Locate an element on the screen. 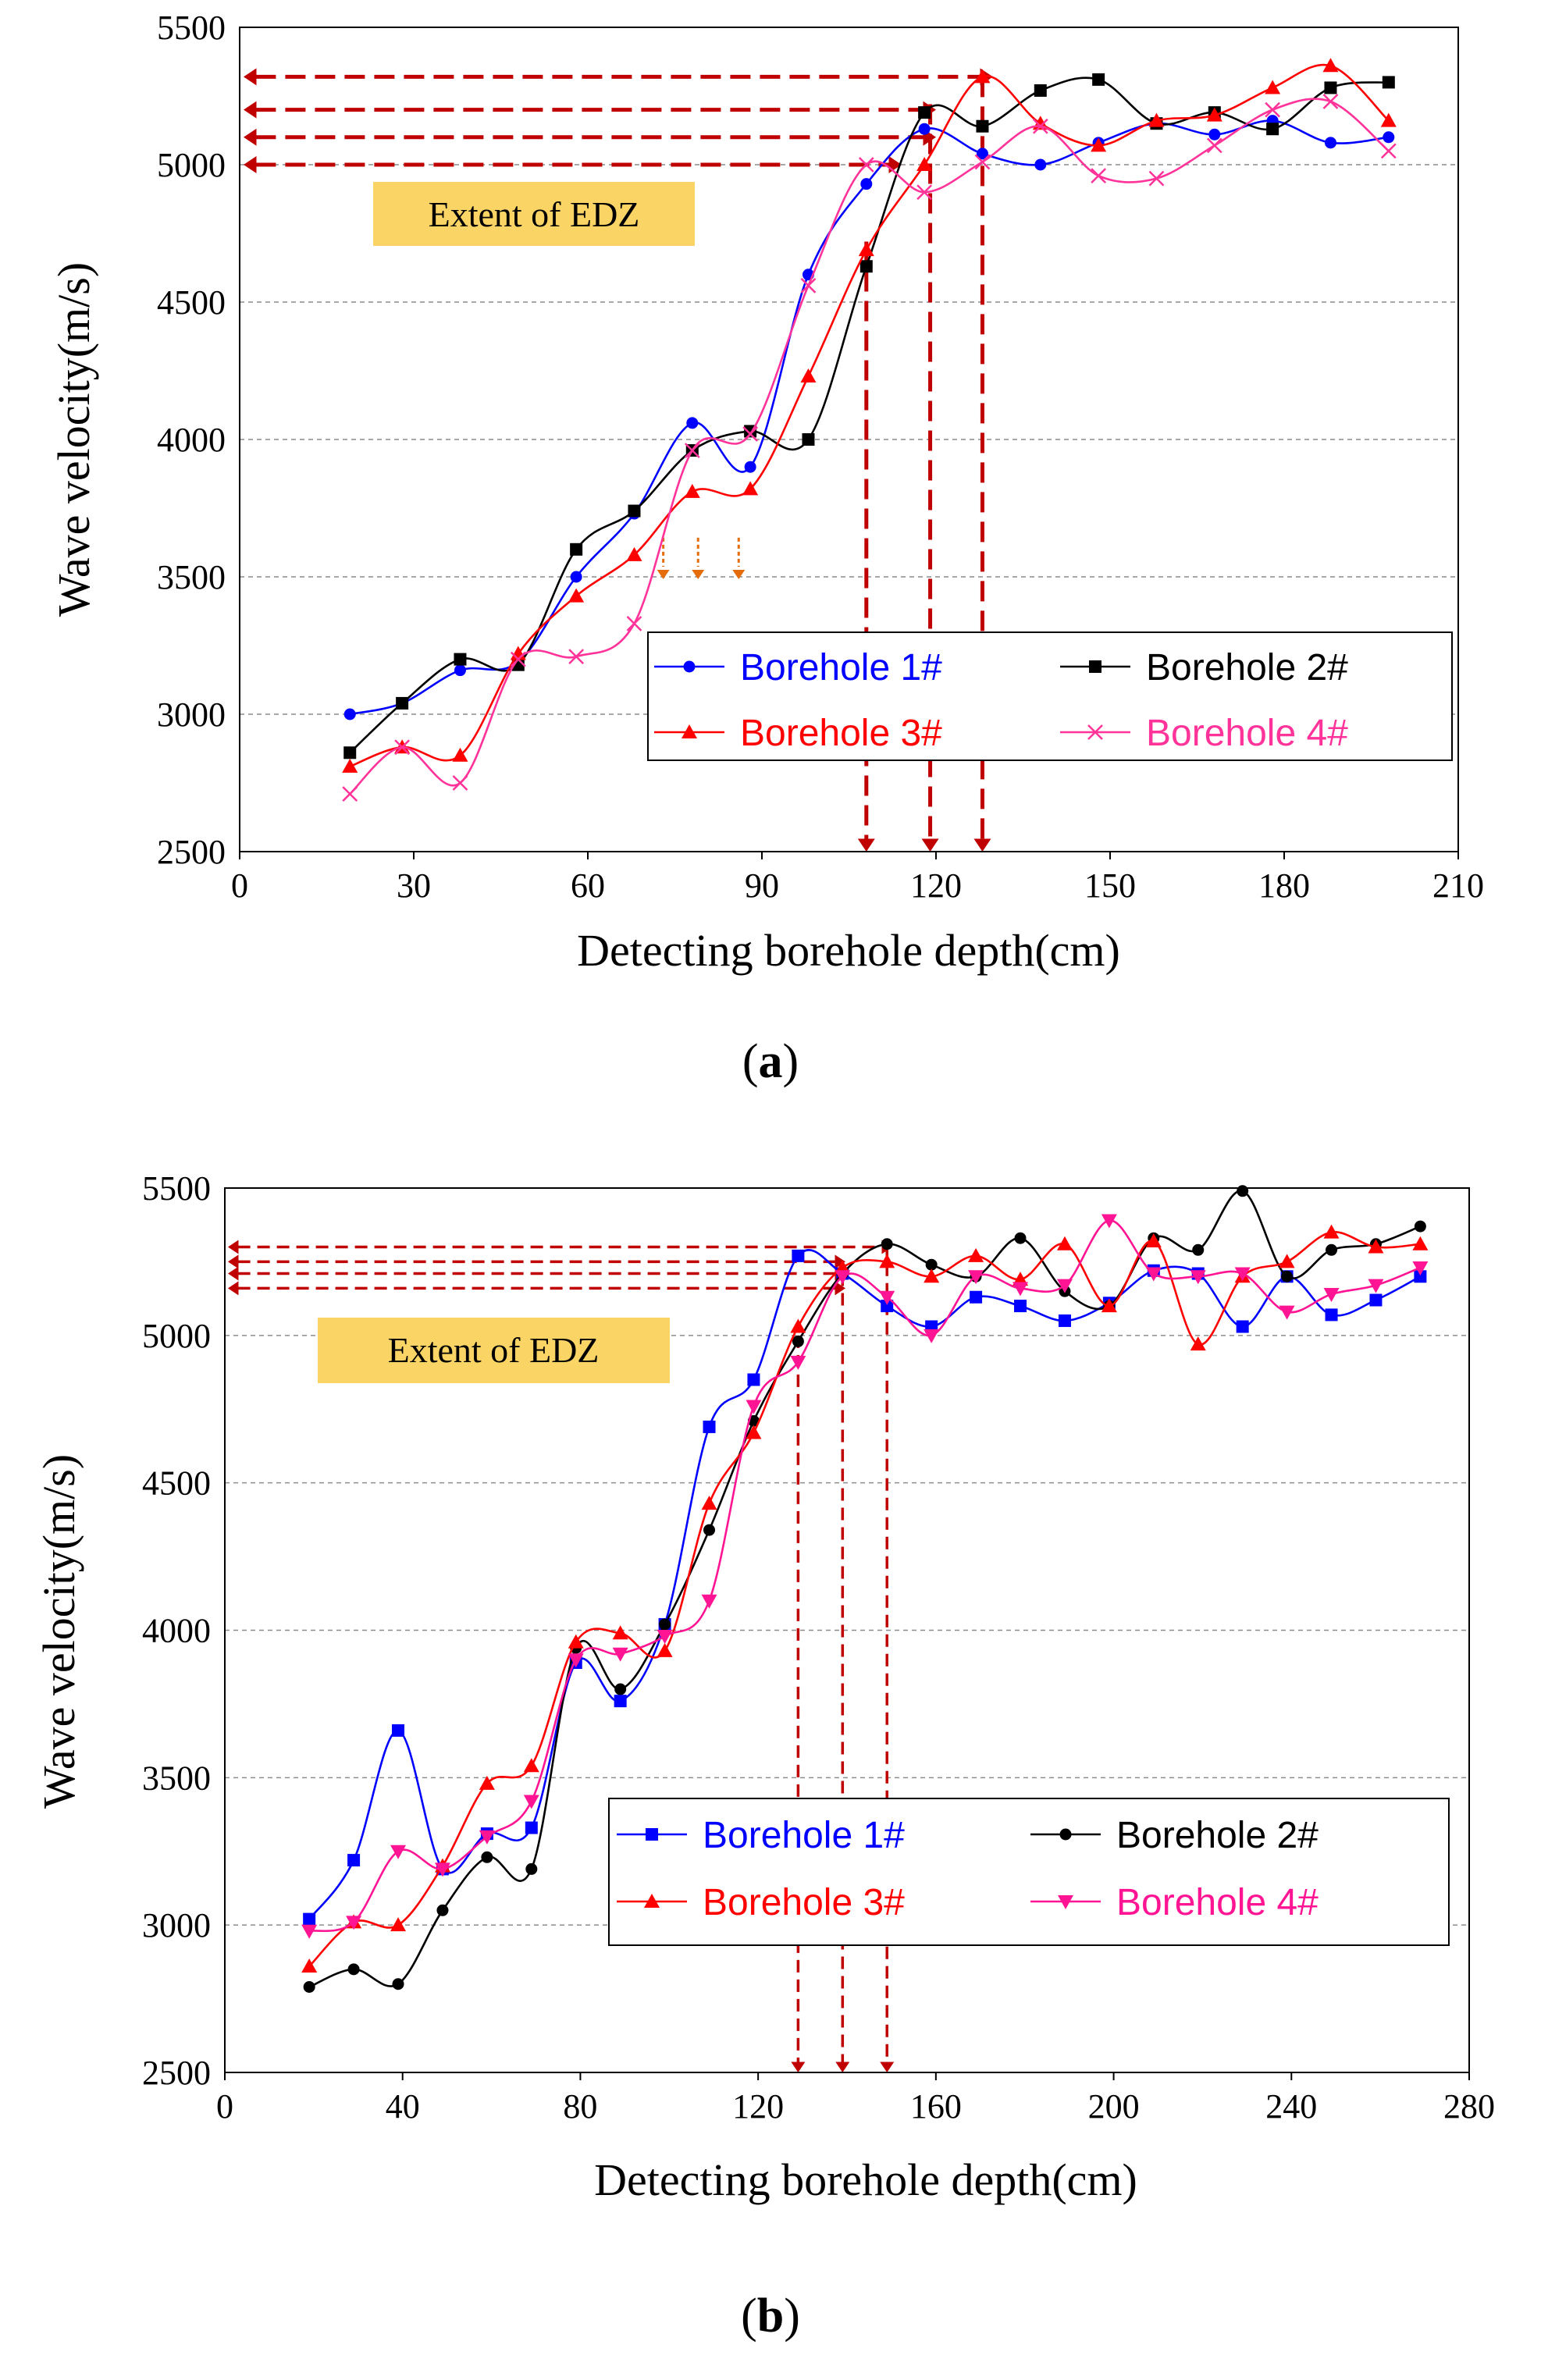 The width and height of the screenshot is (1541, 2380). legend-label: Borehole 3# is located at coordinates (841, 733).